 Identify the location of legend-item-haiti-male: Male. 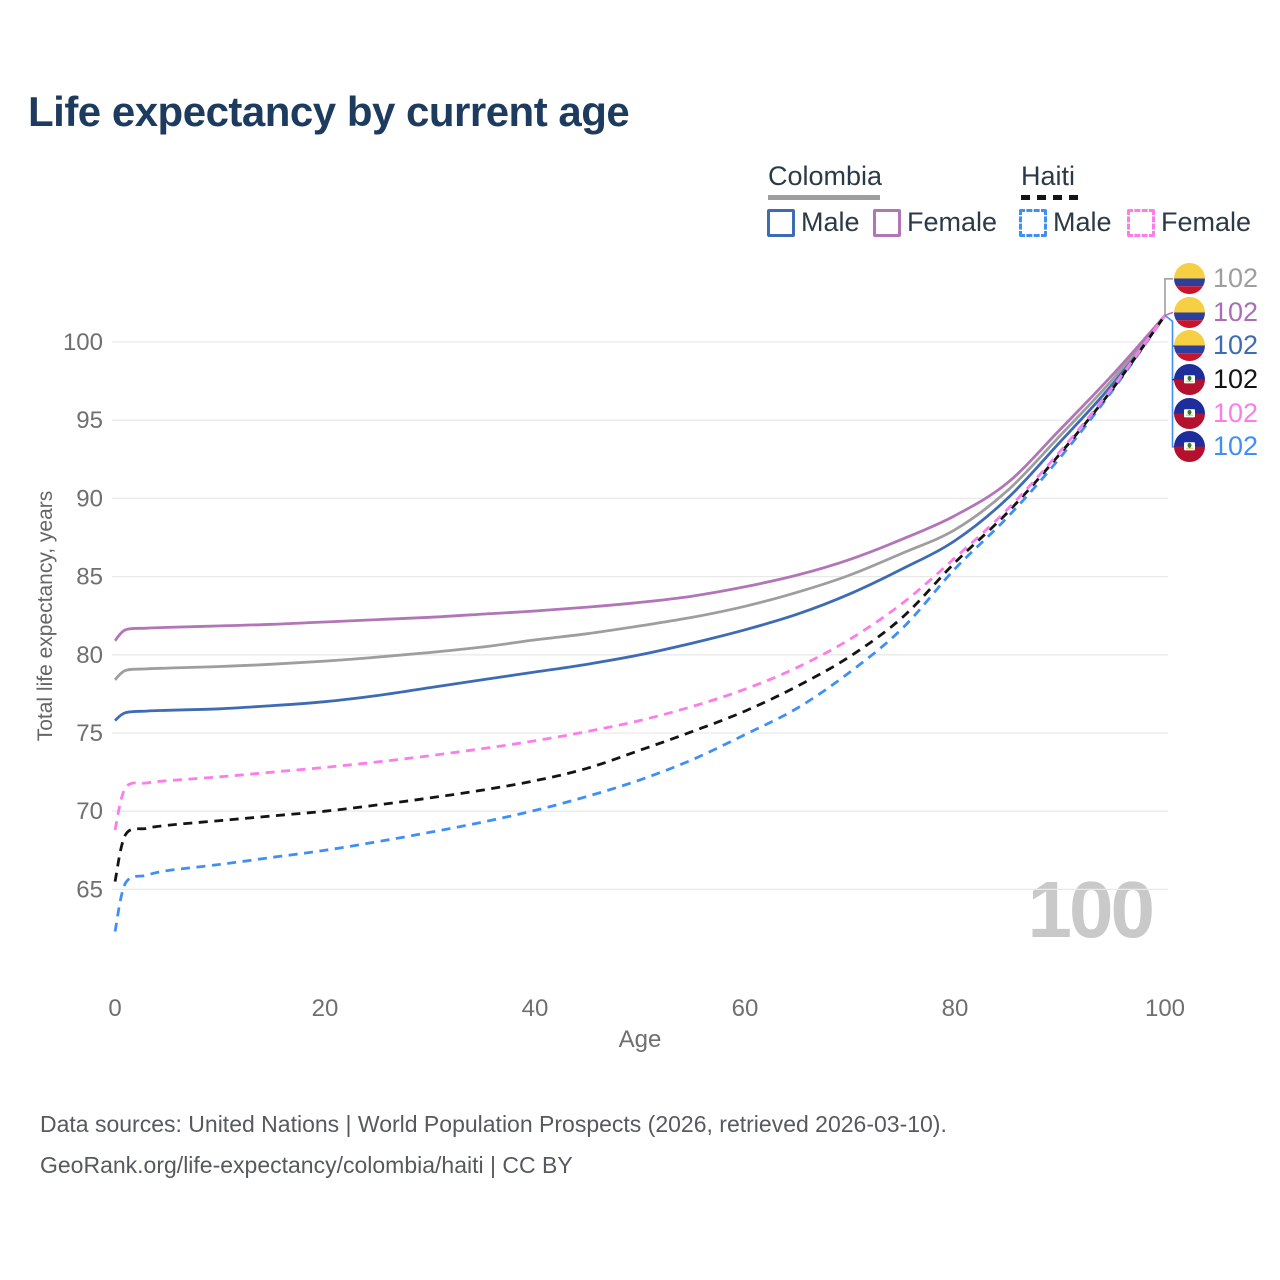
(1065, 222).